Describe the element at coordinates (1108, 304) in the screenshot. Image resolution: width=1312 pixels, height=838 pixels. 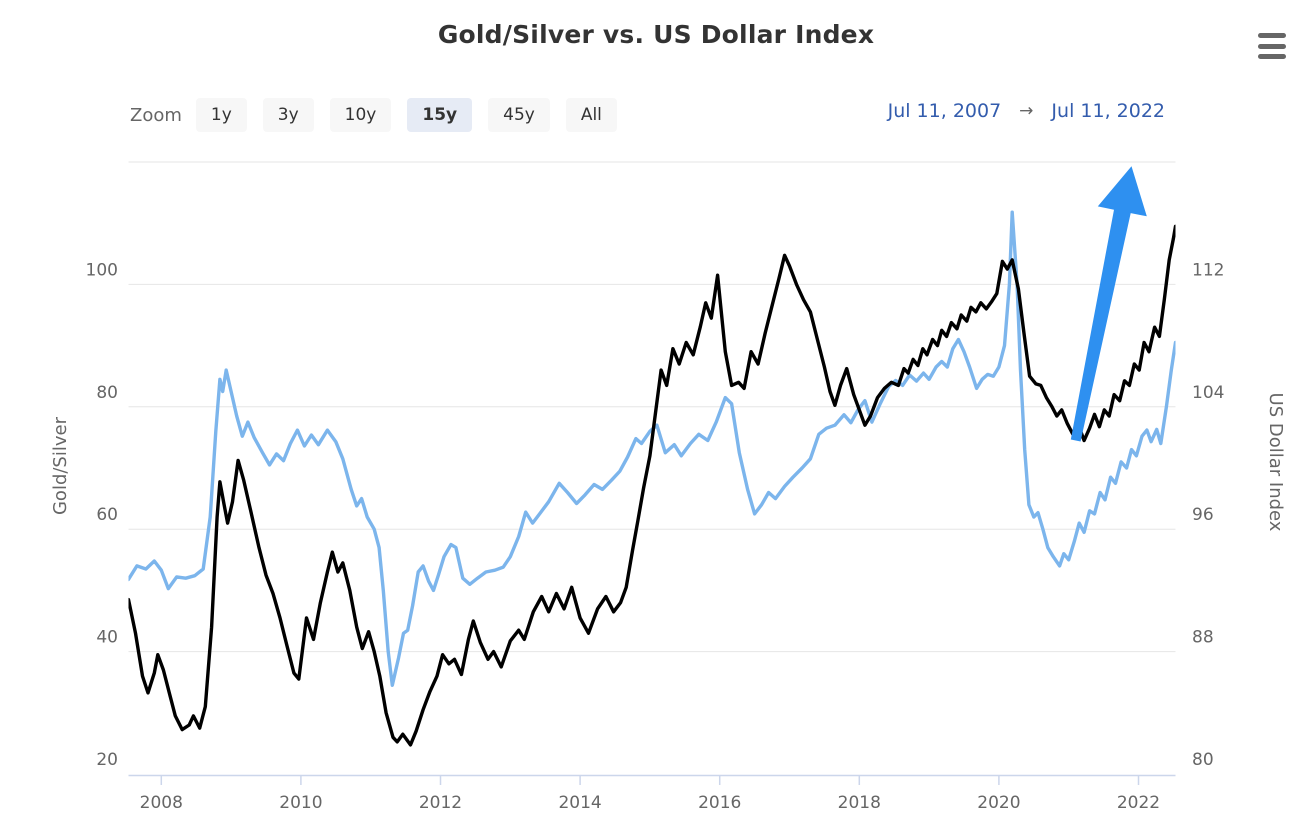
I see `annotation-arrow-icon` at that location.